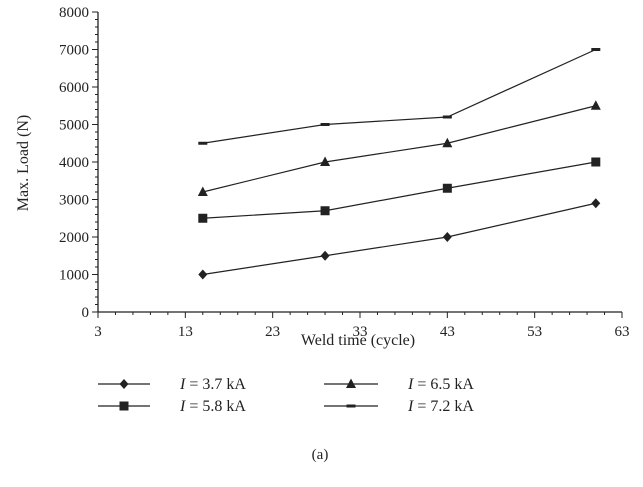  I want to click on x-tick-label: 53, so click(534, 332).